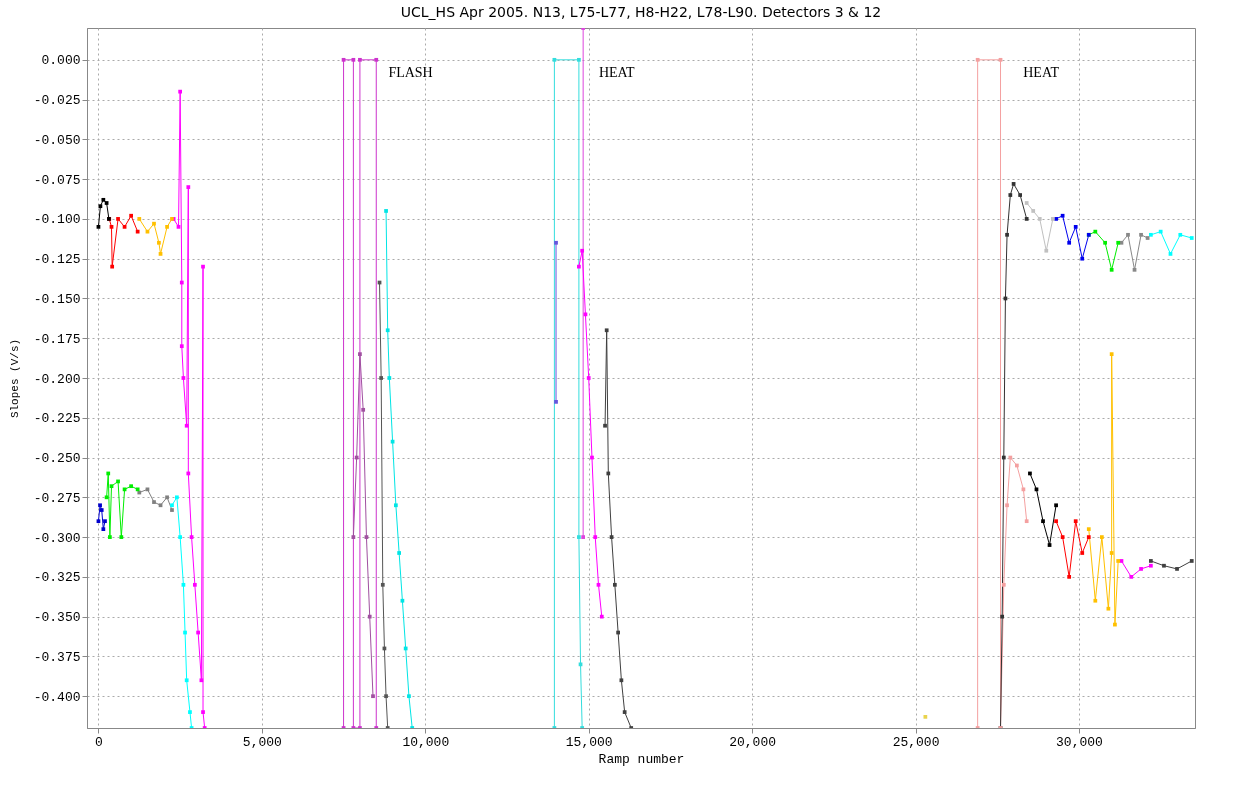  Describe the element at coordinates (641, 12) in the screenshot. I see `chart-title: UCL_HS Apr 2005. N13, L75-L77, H8-H22, L78-L90. Detectors 3 & 12` at that location.